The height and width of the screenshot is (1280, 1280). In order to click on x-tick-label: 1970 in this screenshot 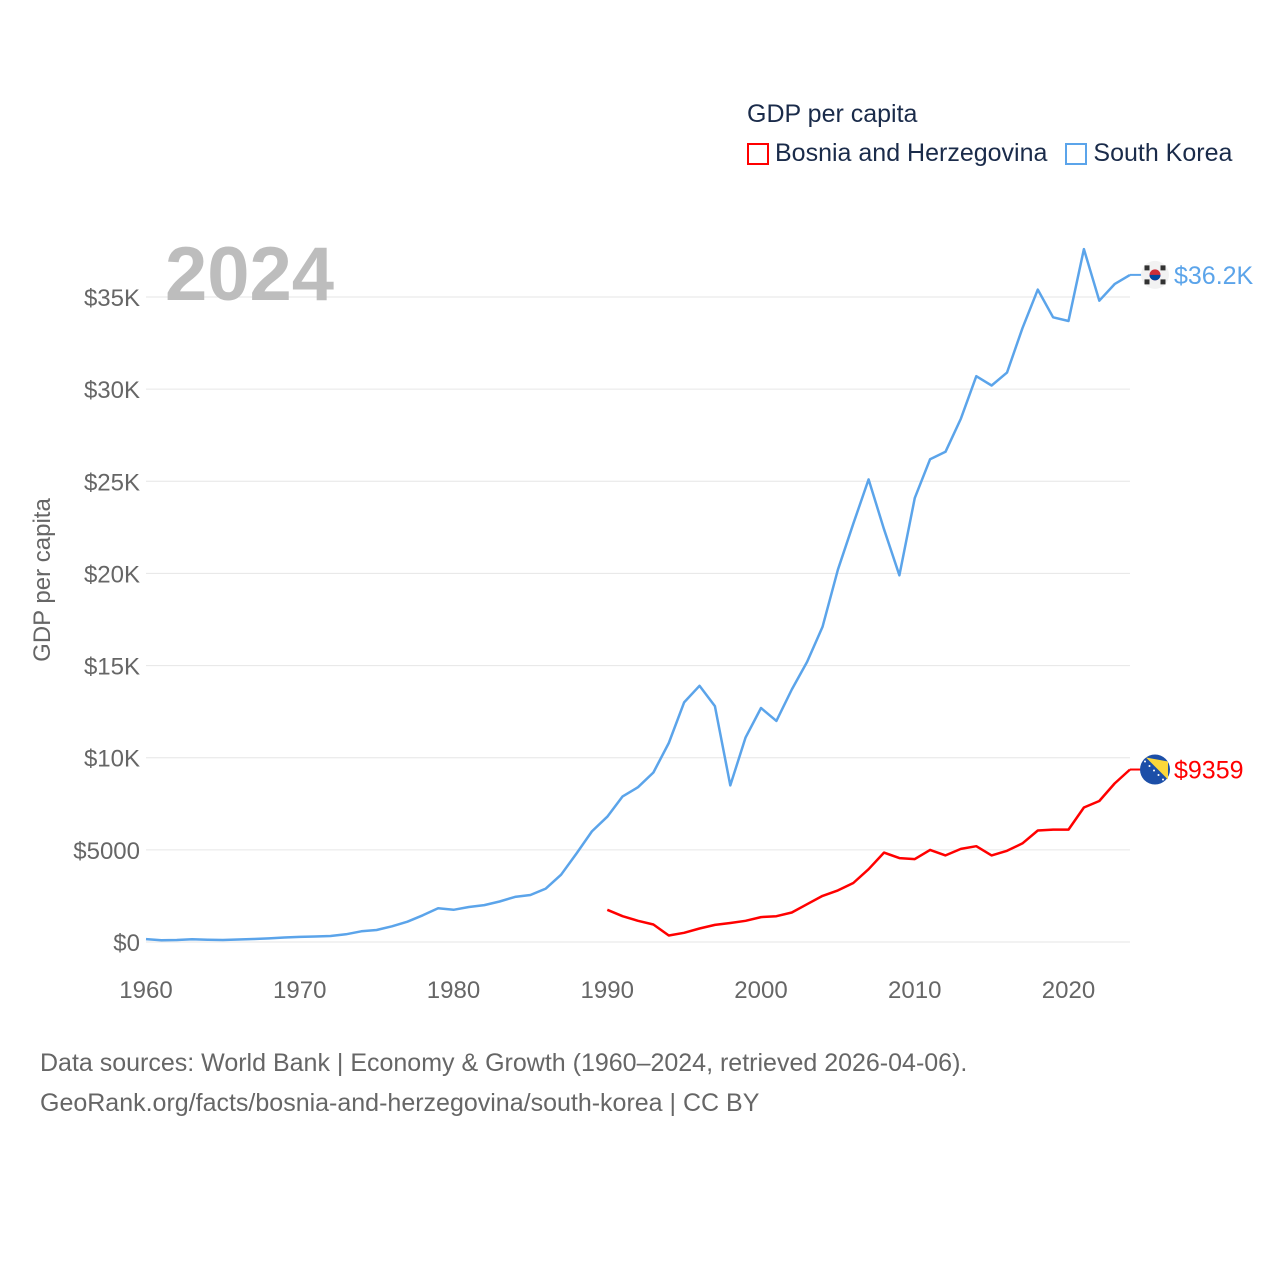, I will do `click(299, 990)`.